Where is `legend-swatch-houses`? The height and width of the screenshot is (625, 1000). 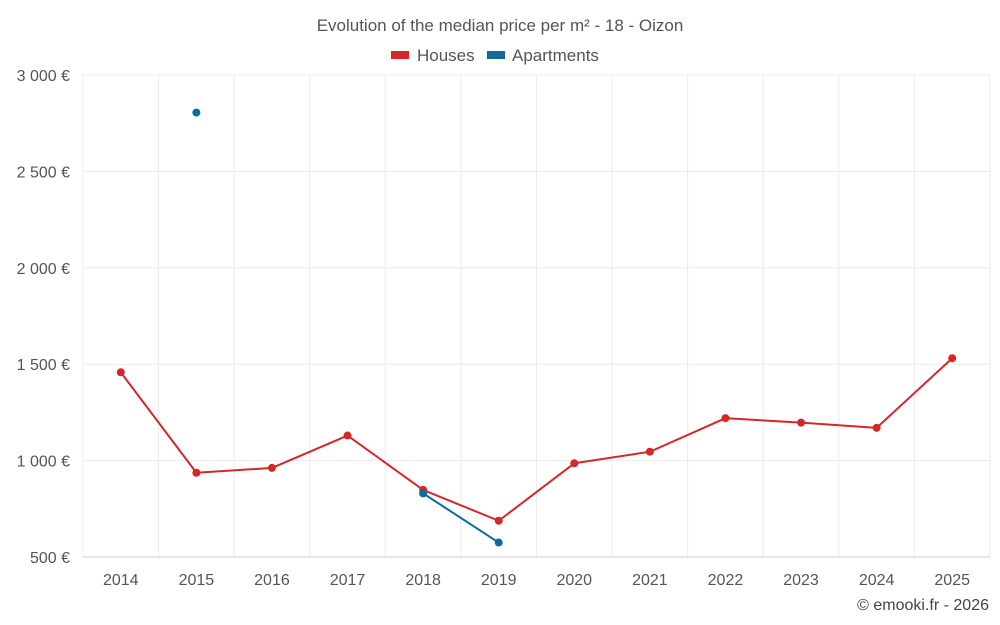
legend-swatch-houses is located at coordinates (400, 55).